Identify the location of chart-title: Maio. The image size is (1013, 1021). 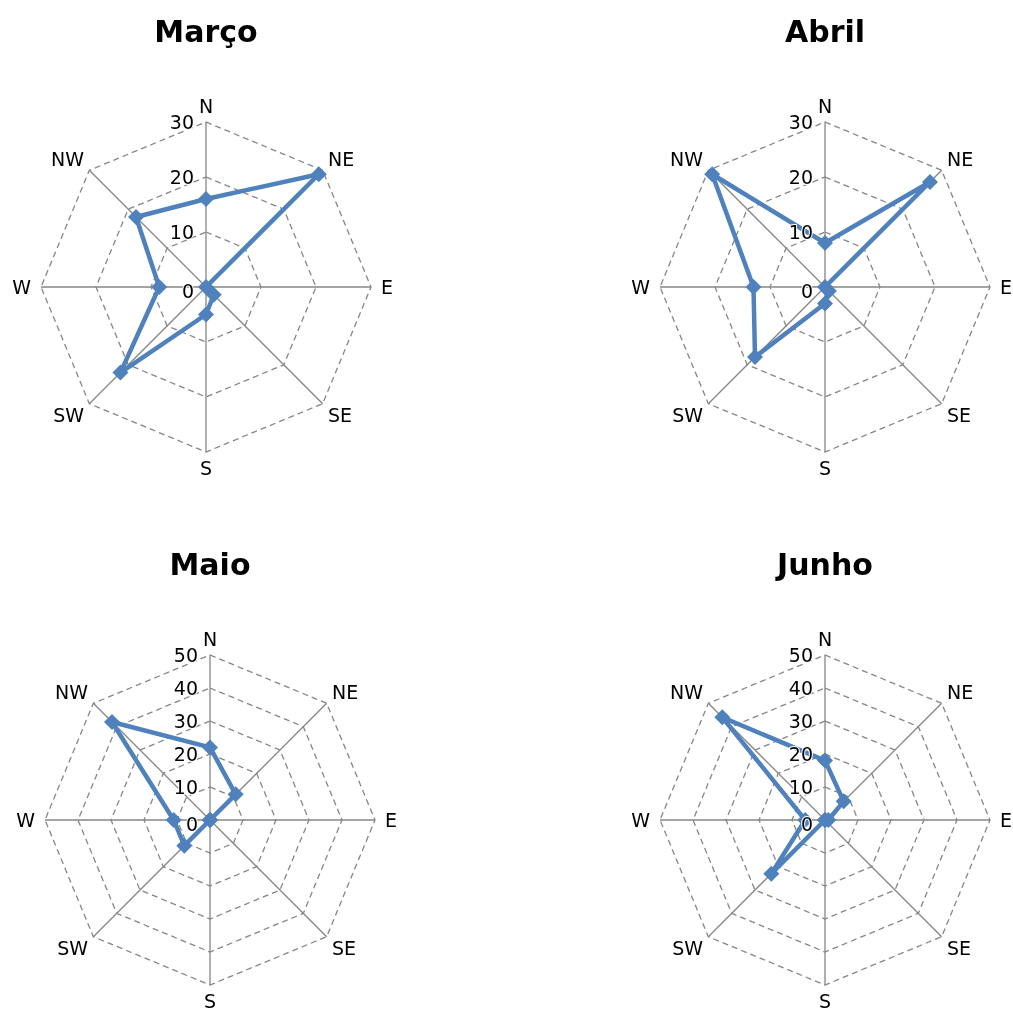
(210, 564).